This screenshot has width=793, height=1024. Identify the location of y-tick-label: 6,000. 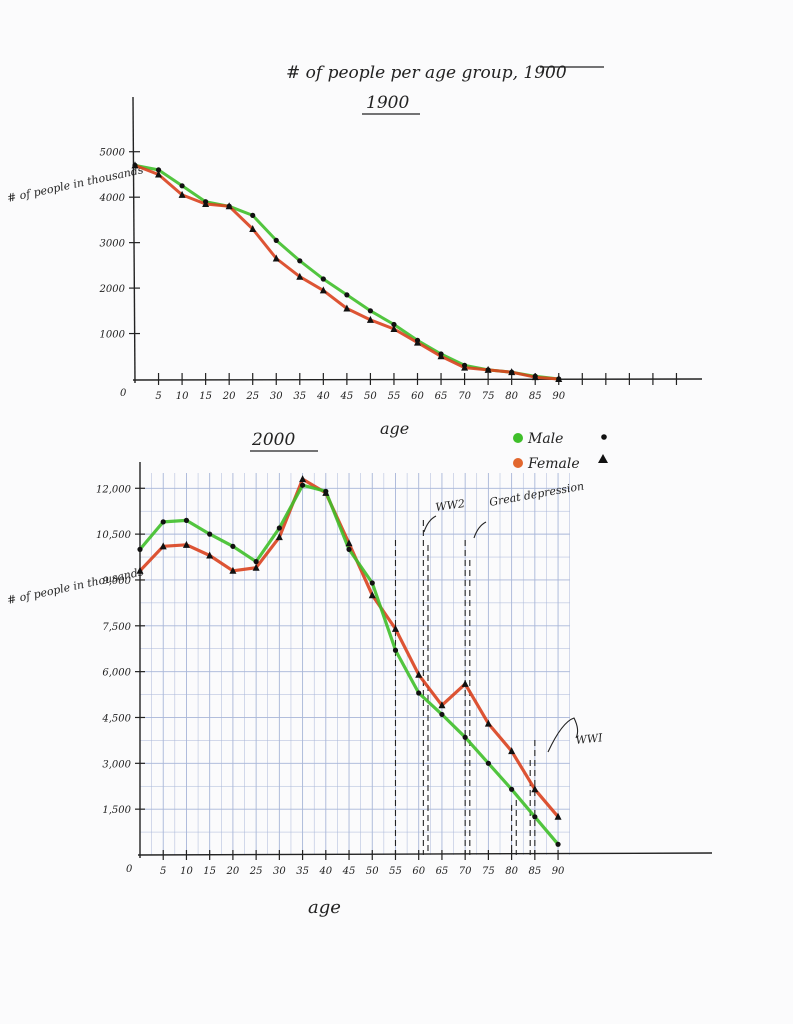
(116, 673).